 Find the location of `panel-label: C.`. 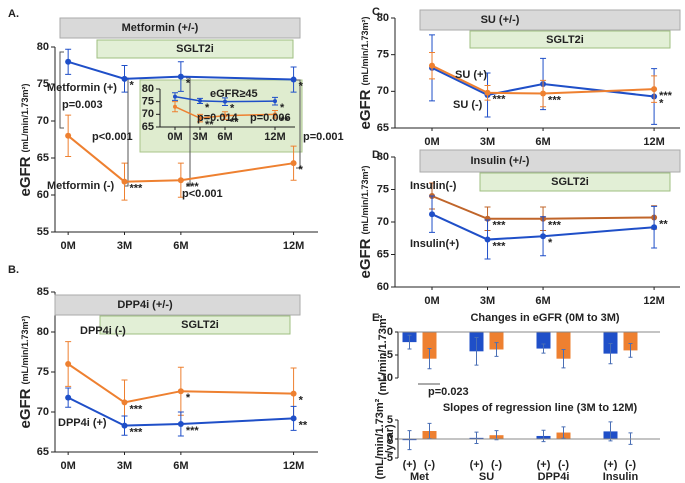

panel-label: C. is located at coordinates (377, 12).